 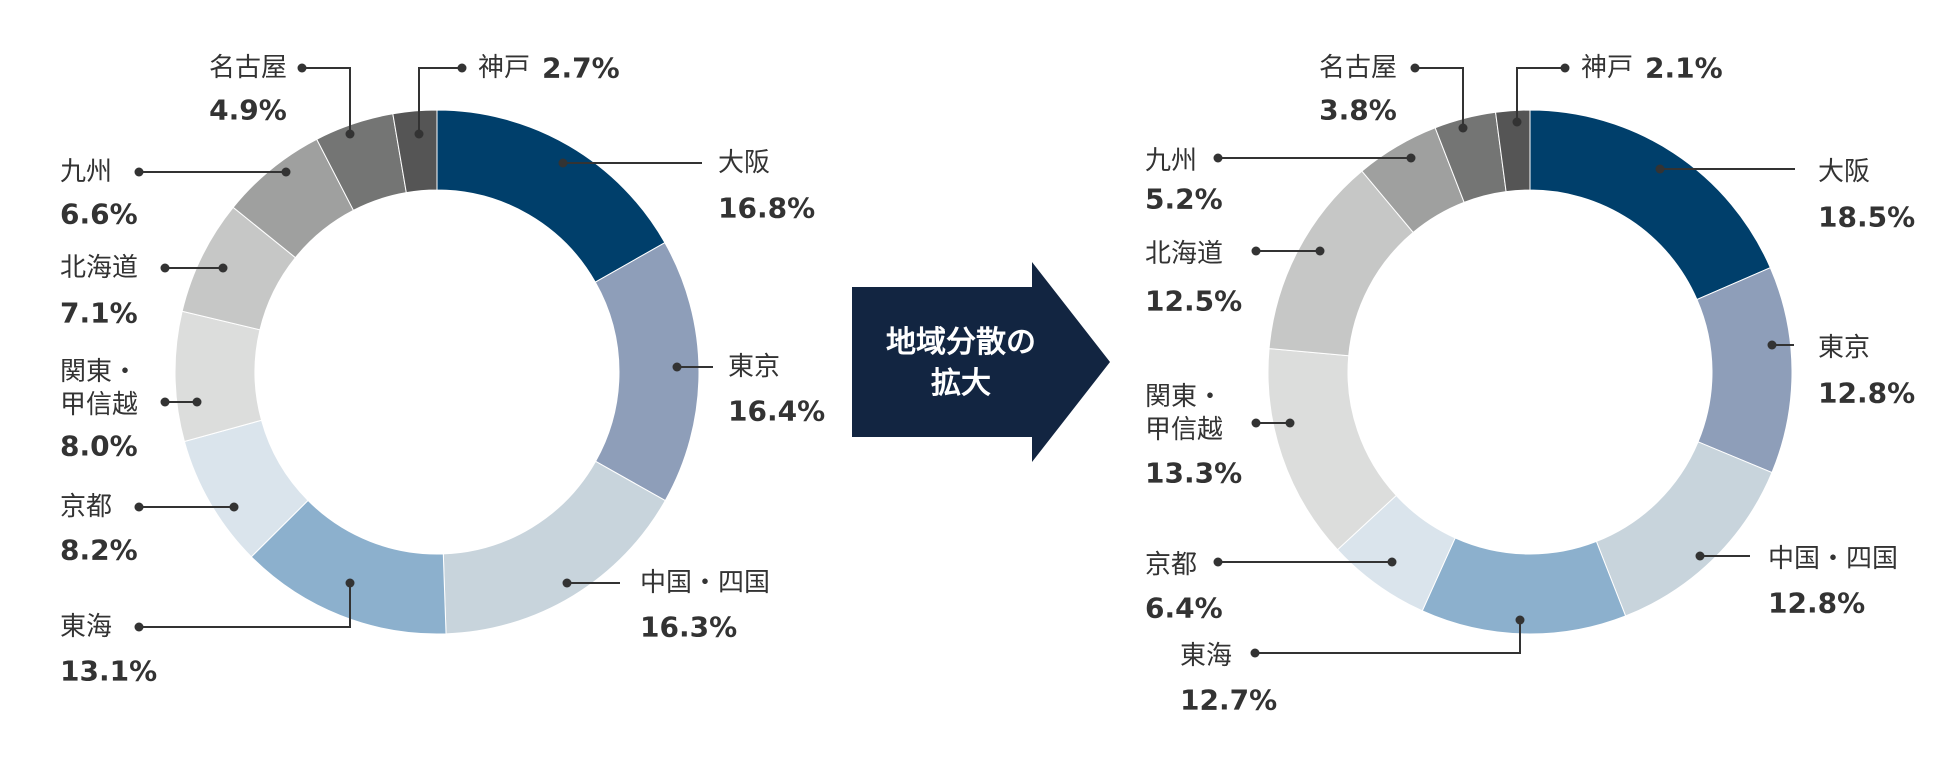 What do you see at coordinates (1866, 217) in the screenshot?
I see `value-label: 18.5%` at bounding box center [1866, 217].